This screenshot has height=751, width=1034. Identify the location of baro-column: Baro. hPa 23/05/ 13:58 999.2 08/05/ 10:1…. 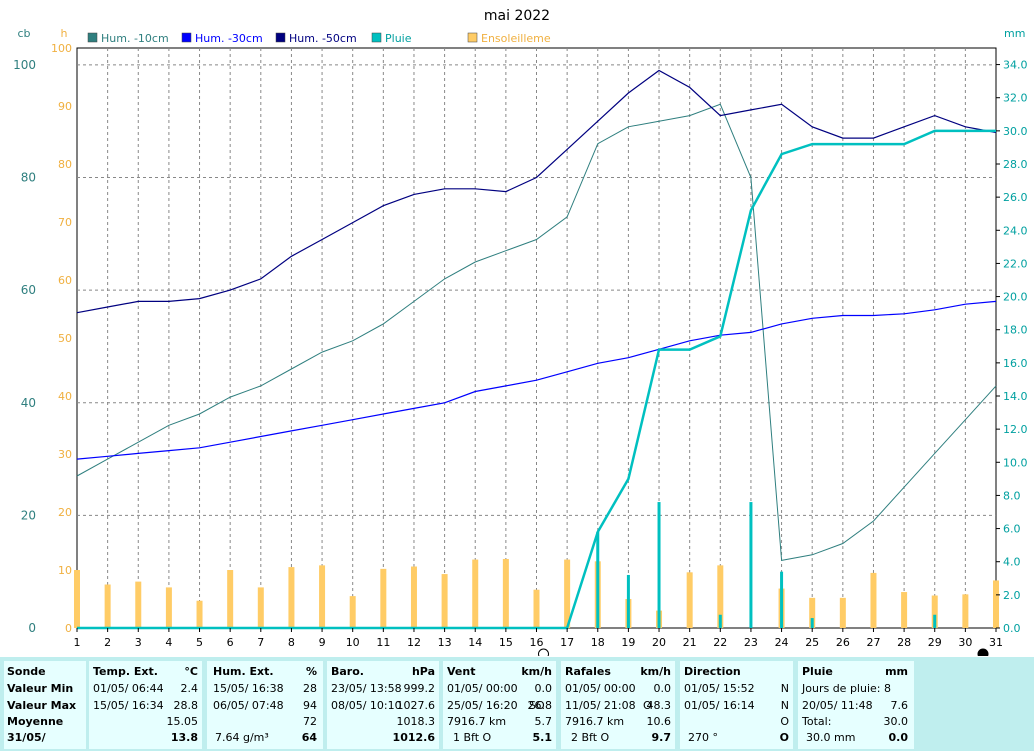
(383, 705).